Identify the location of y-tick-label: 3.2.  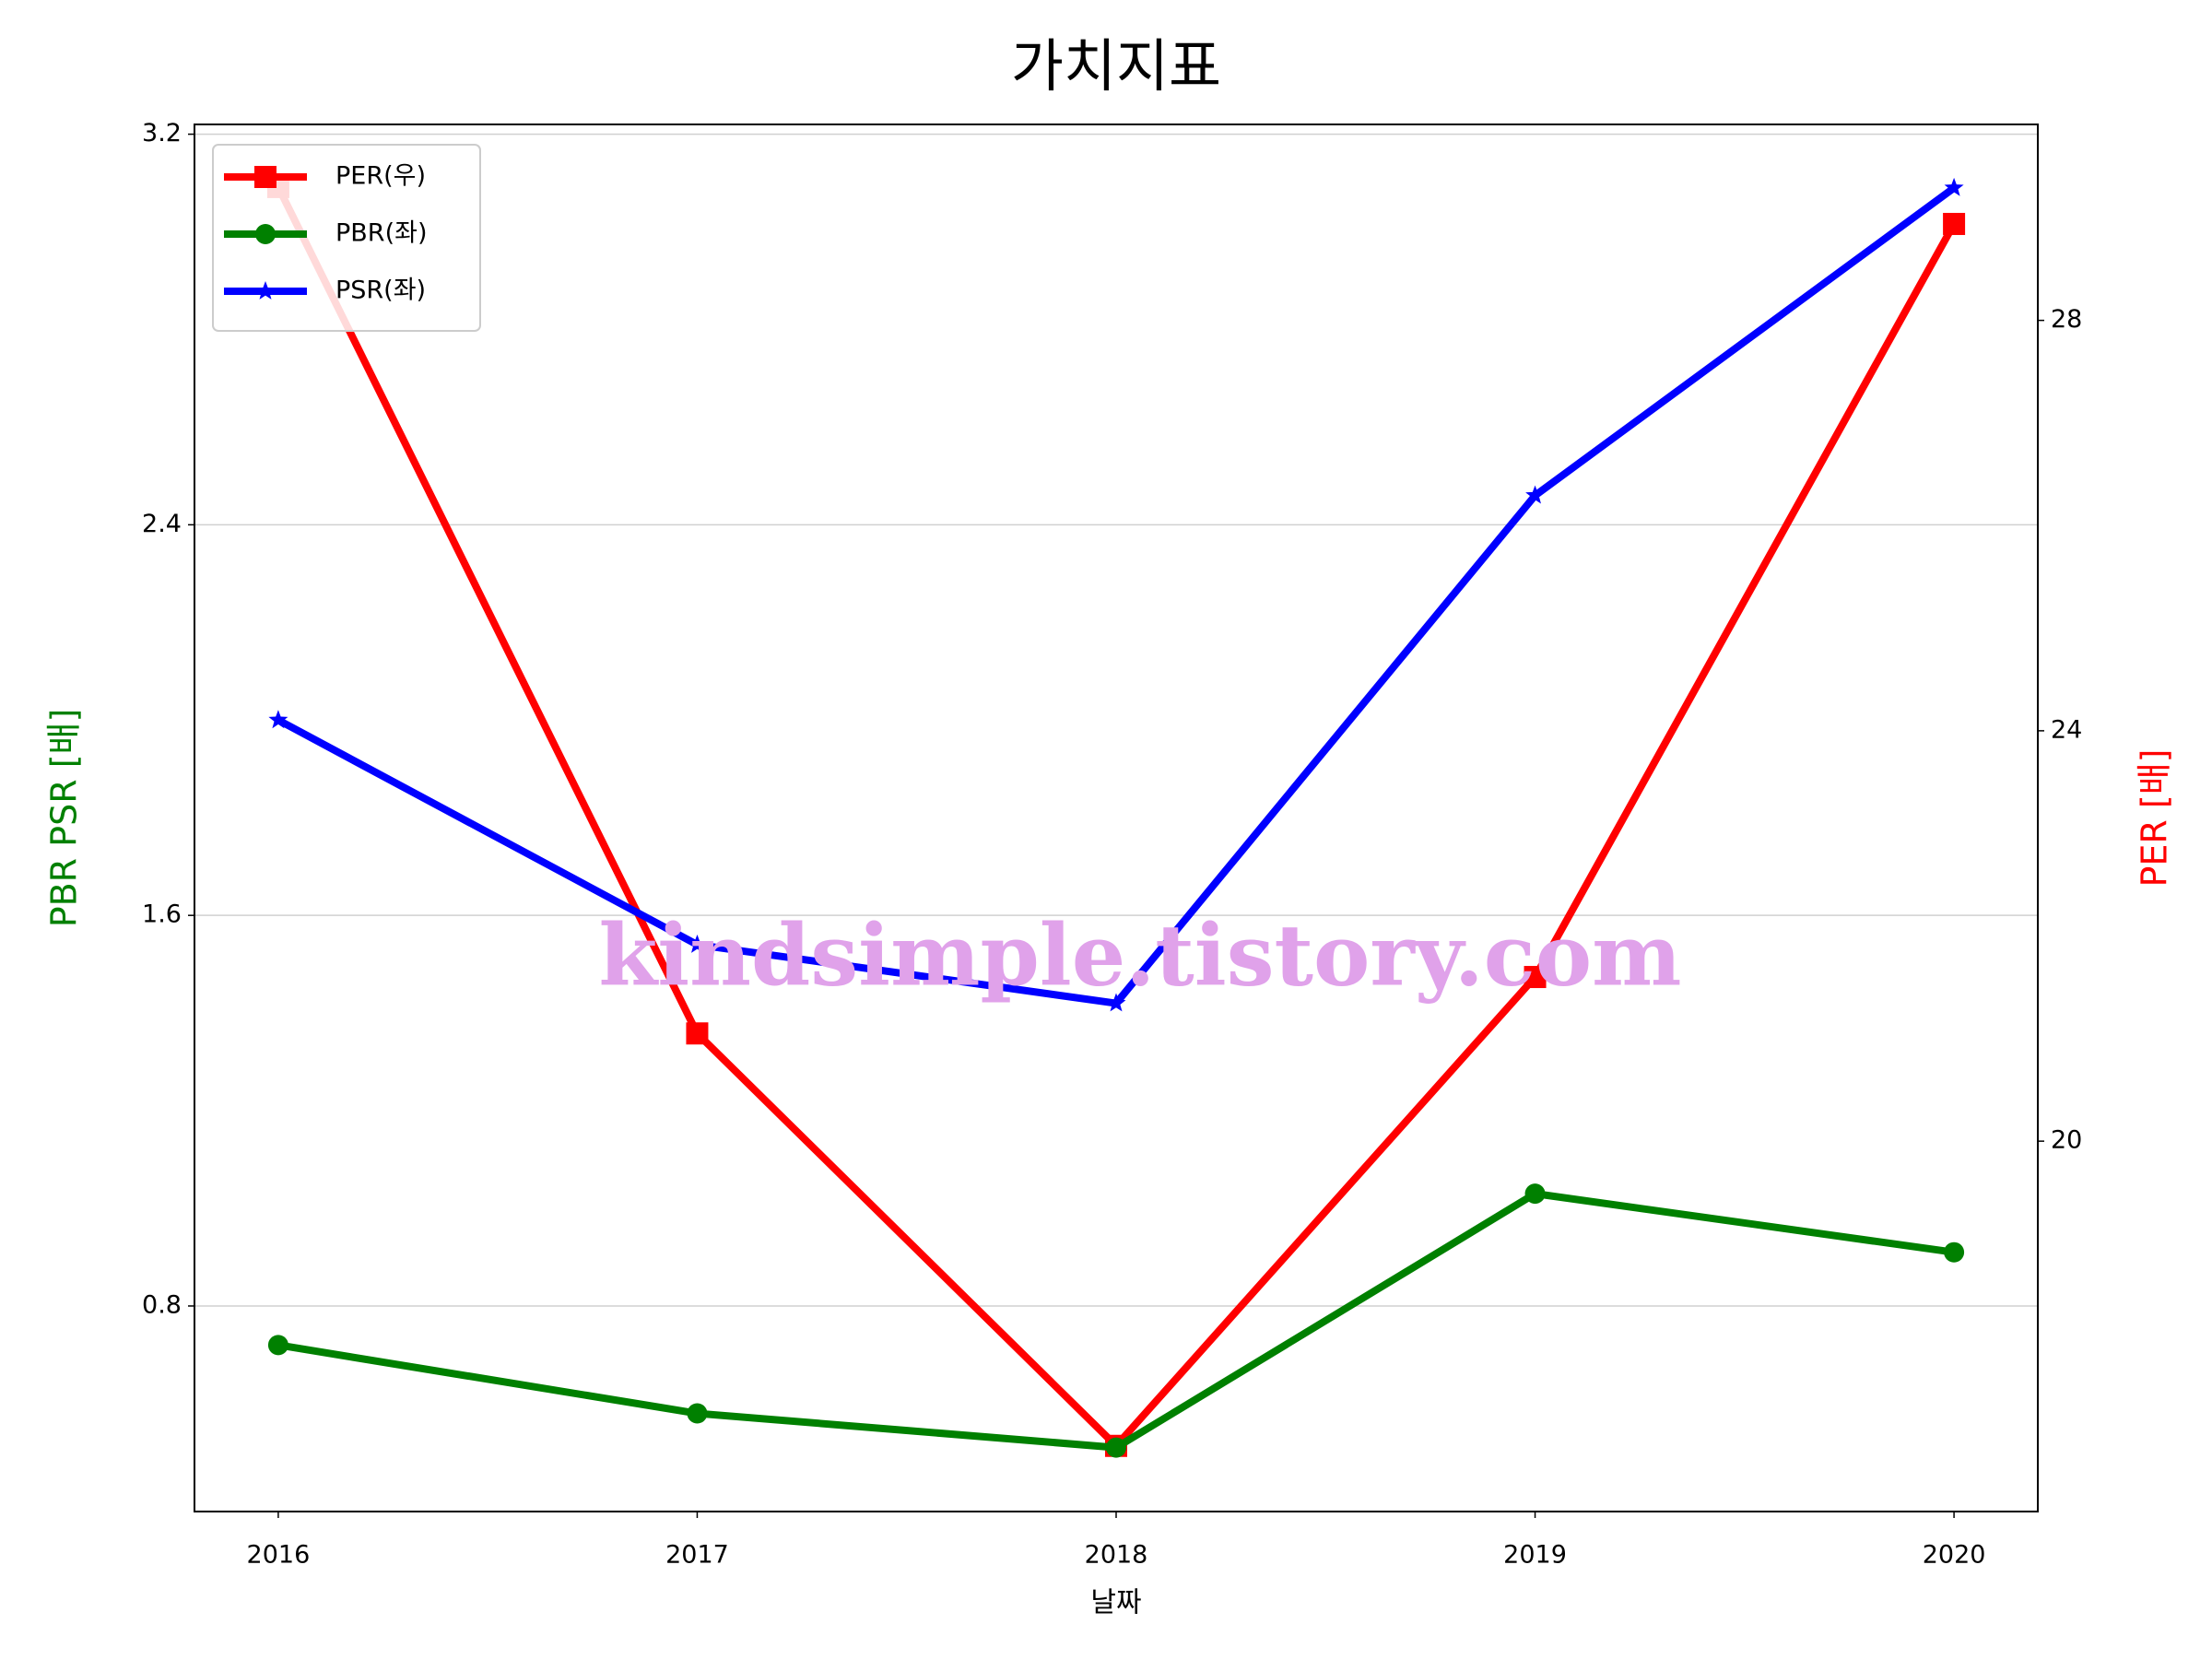
(162, 133).